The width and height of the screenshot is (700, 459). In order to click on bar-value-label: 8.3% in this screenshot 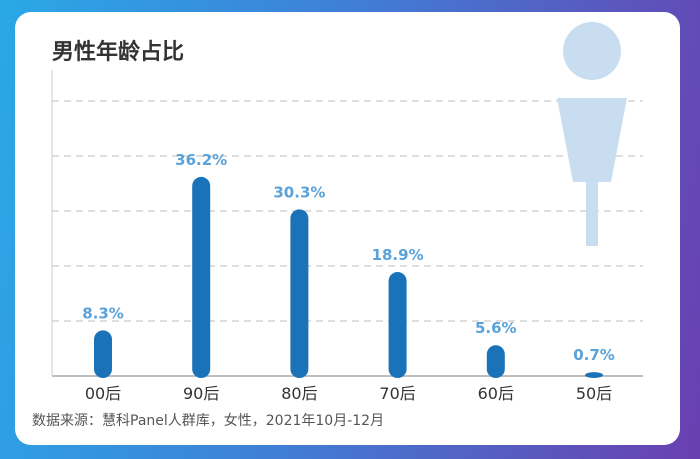, I will do `click(103, 313)`.